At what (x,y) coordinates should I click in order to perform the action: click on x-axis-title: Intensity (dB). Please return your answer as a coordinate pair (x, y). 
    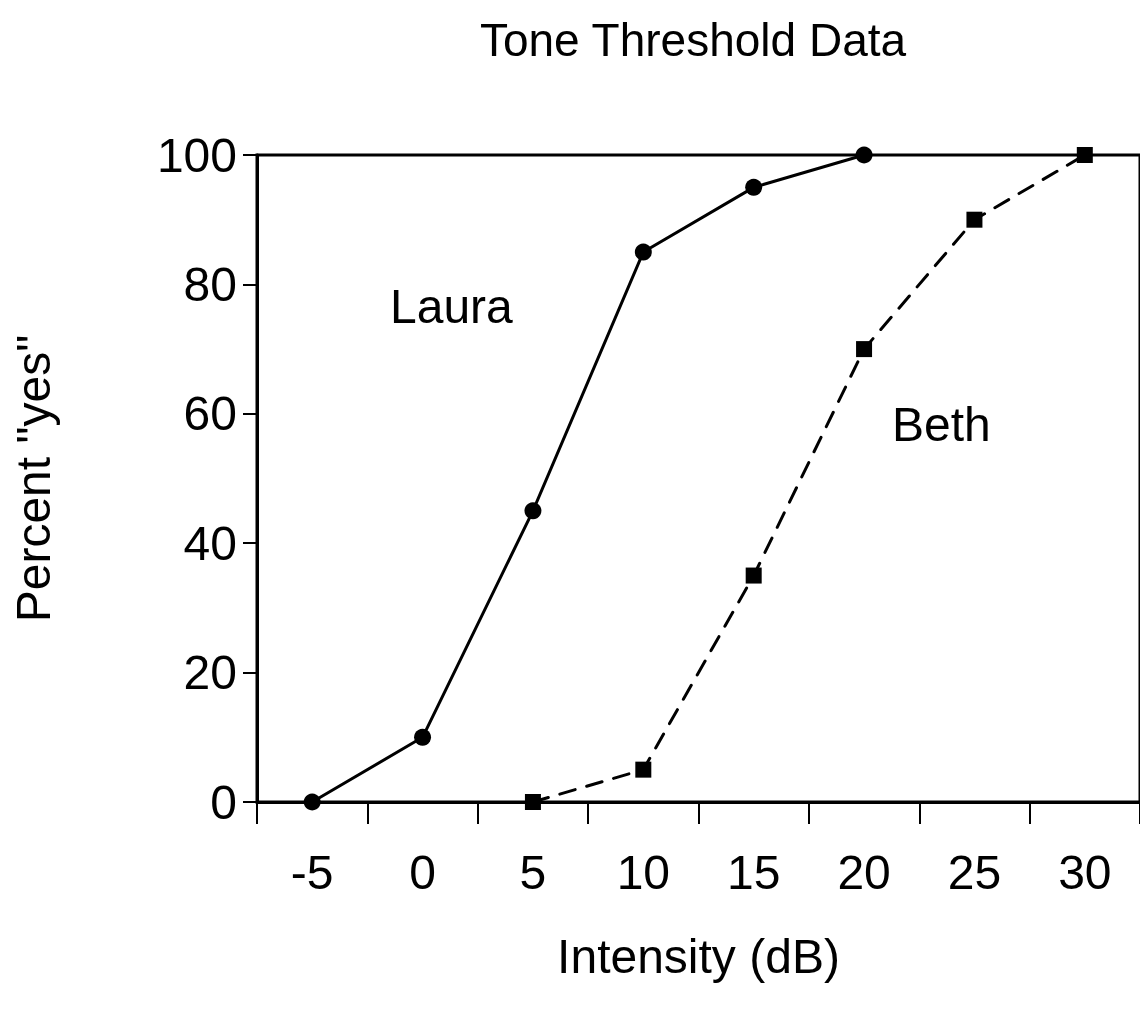
    Looking at the image, I should click on (698, 956).